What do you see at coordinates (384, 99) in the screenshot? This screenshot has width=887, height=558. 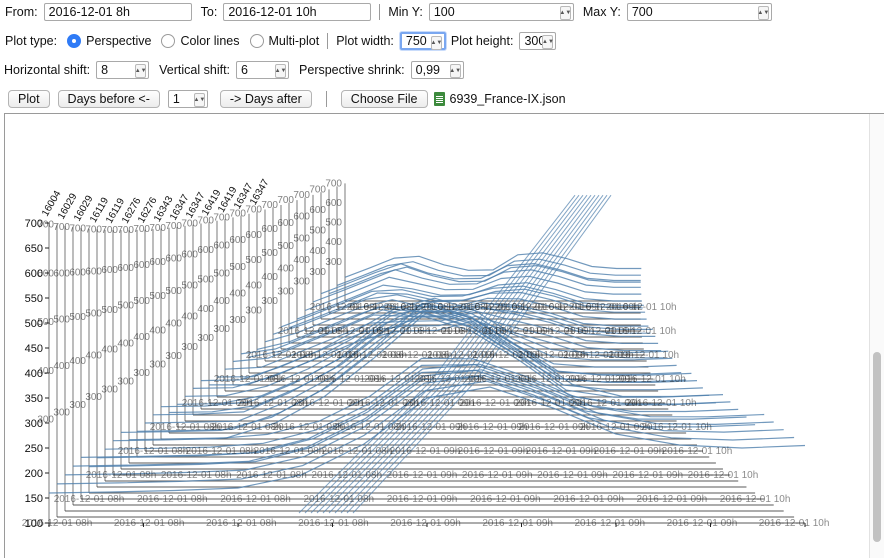 I see `choose-file-button: Choose File` at bounding box center [384, 99].